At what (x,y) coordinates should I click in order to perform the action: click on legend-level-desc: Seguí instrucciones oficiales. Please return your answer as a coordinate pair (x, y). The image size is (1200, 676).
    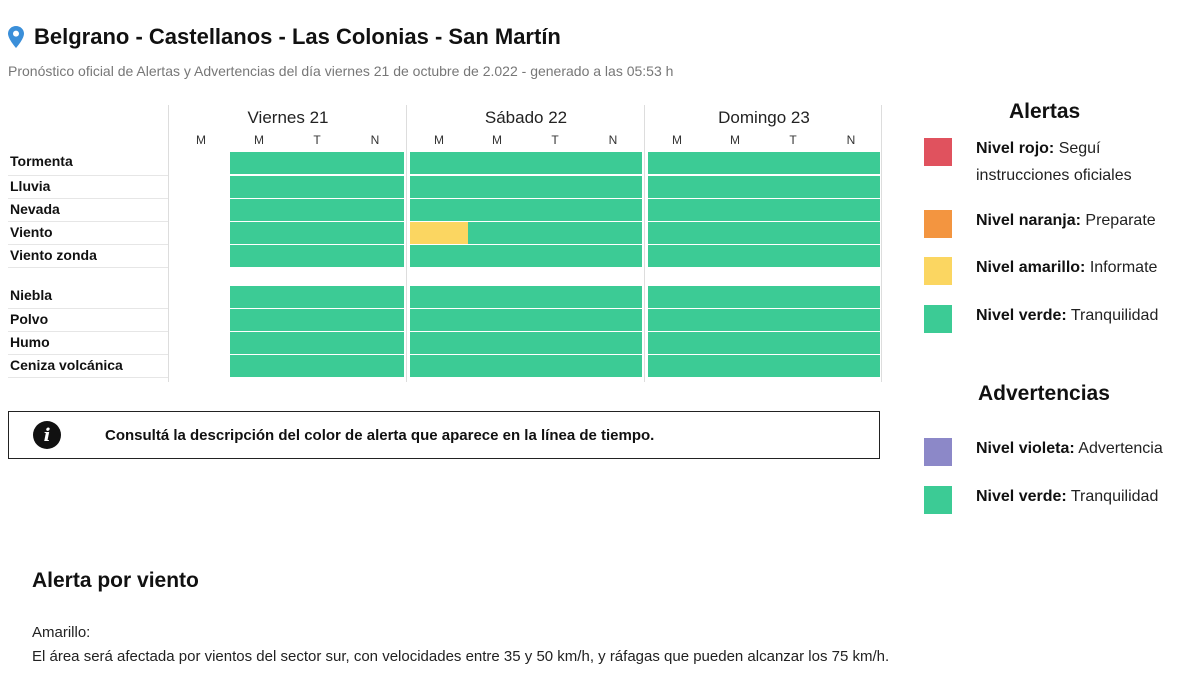
    Looking at the image, I should click on (1054, 162).